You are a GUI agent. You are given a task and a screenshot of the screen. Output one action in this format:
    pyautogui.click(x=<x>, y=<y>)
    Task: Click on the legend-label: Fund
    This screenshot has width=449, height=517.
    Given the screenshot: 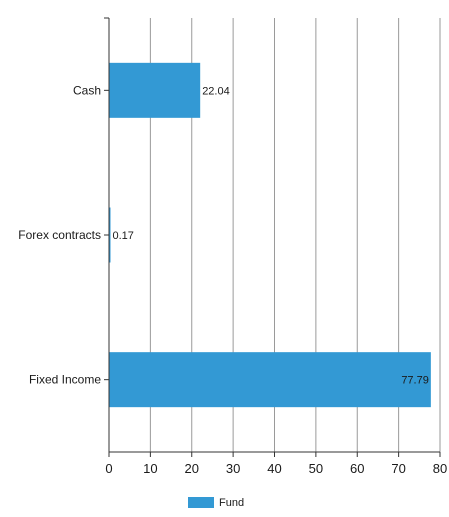 What is the action you would take?
    pyautogui.click(x=231, y=503)
    